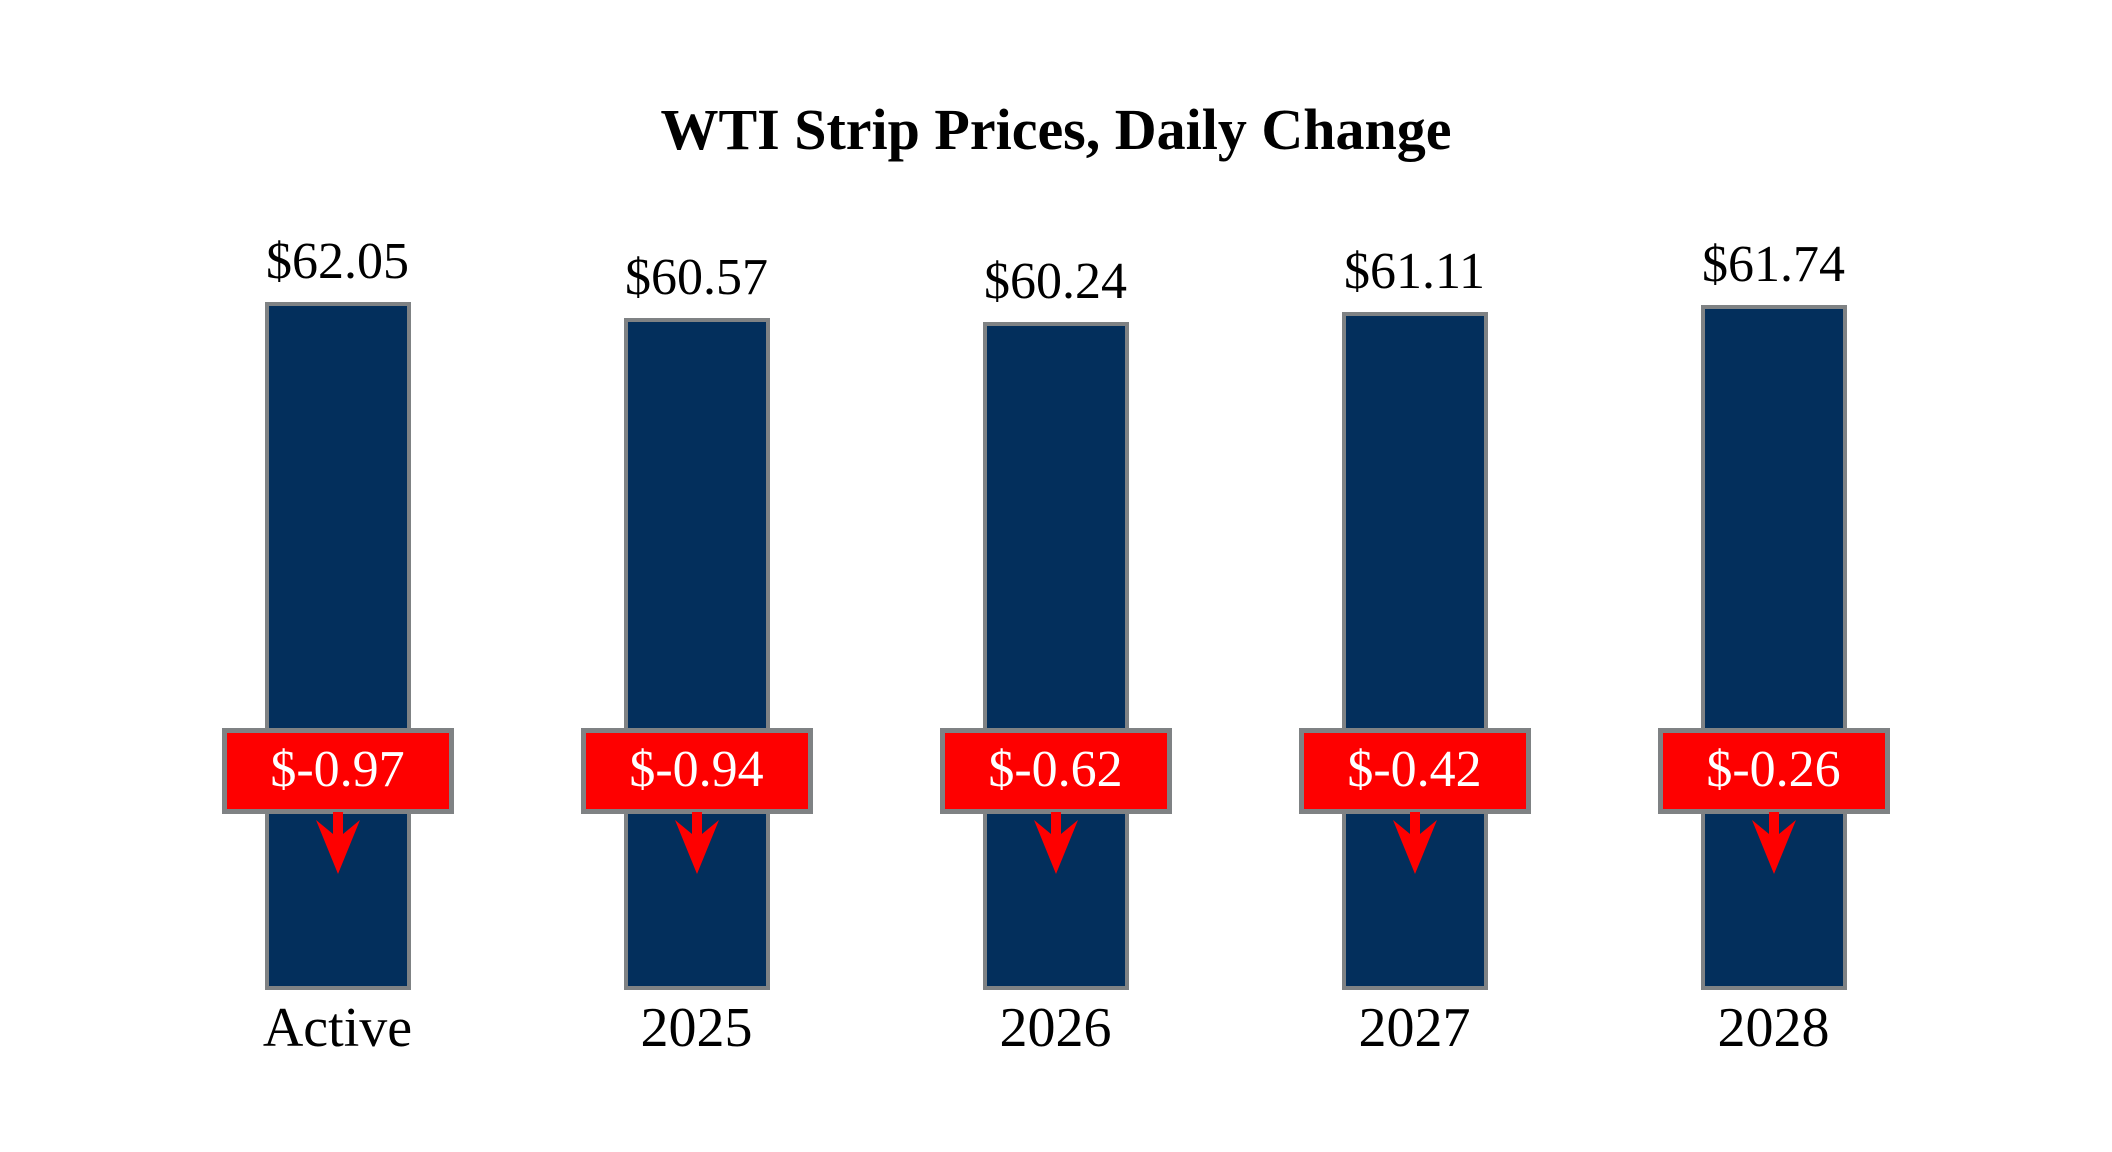  What do you see at coordinates (696, 771) in the screenshot?
I see `daily-change-badge: $-0.94` at bounding box center [696, 771].